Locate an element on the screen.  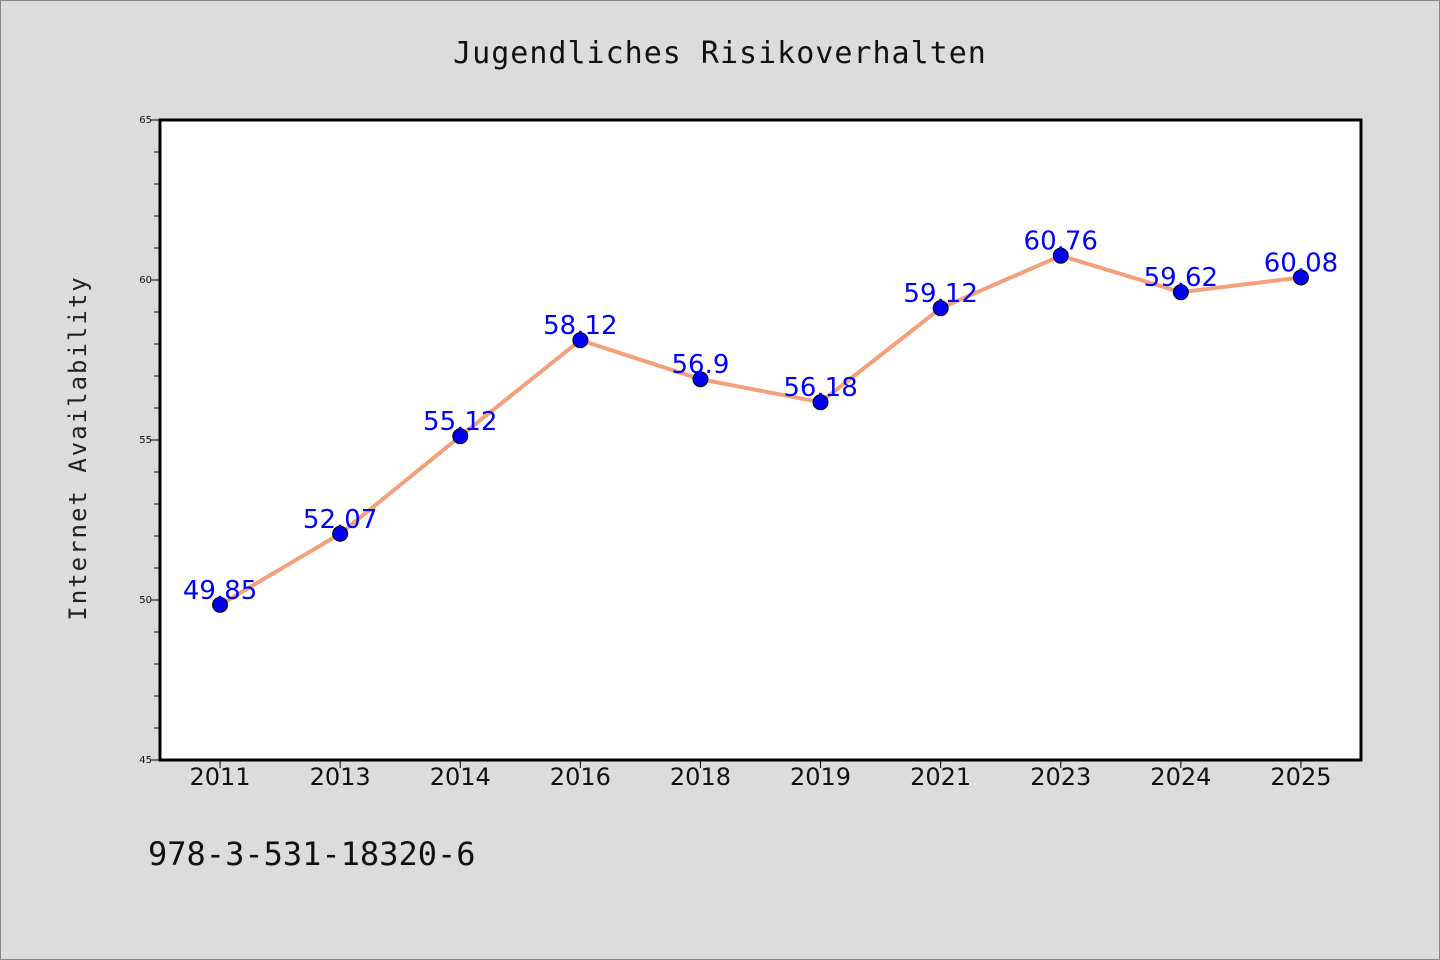
x-tick-label: 2025 is located at coordinates (1300, 777).